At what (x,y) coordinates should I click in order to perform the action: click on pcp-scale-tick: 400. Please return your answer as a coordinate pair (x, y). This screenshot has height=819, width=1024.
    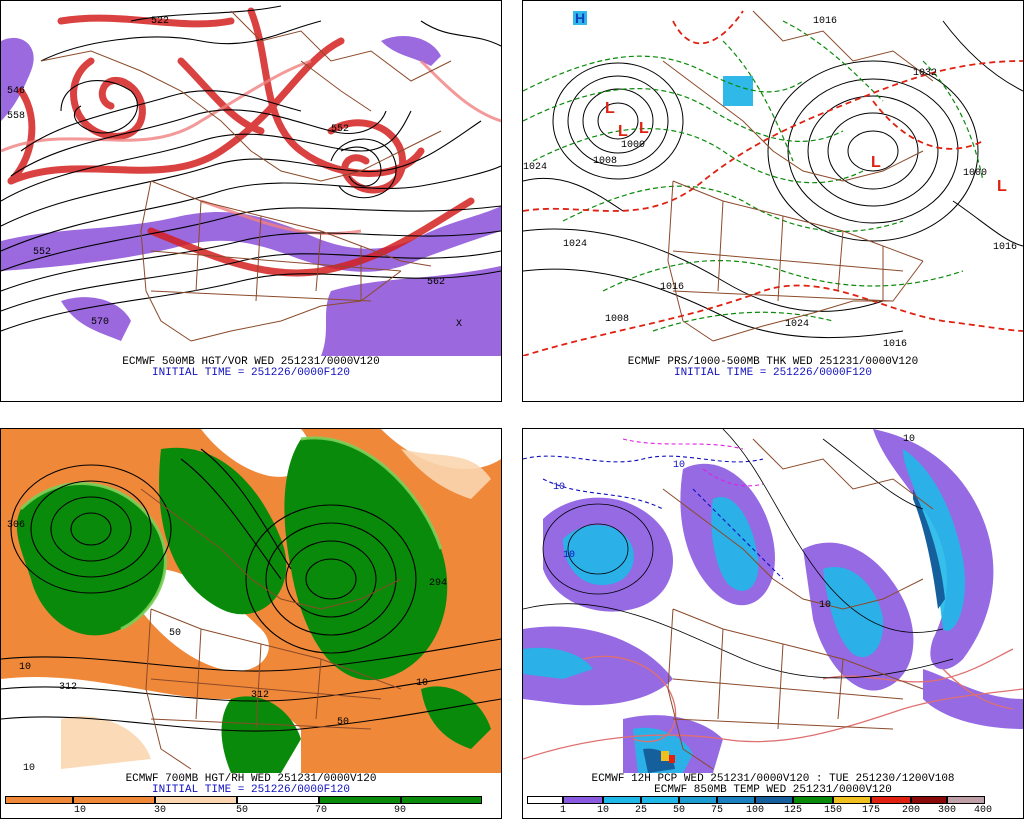
    Looking at the image, I should click on (983, 810).